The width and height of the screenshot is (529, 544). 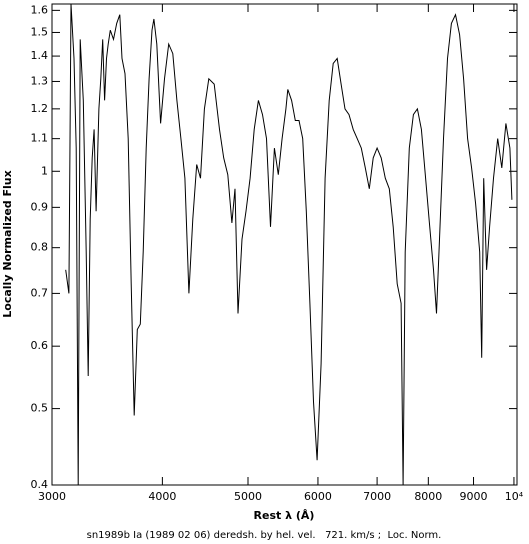 What do you see at coordinates (377, 496) in the screenshot?
I see `x-tick-label: 7000` at bounding box center [377, 496].